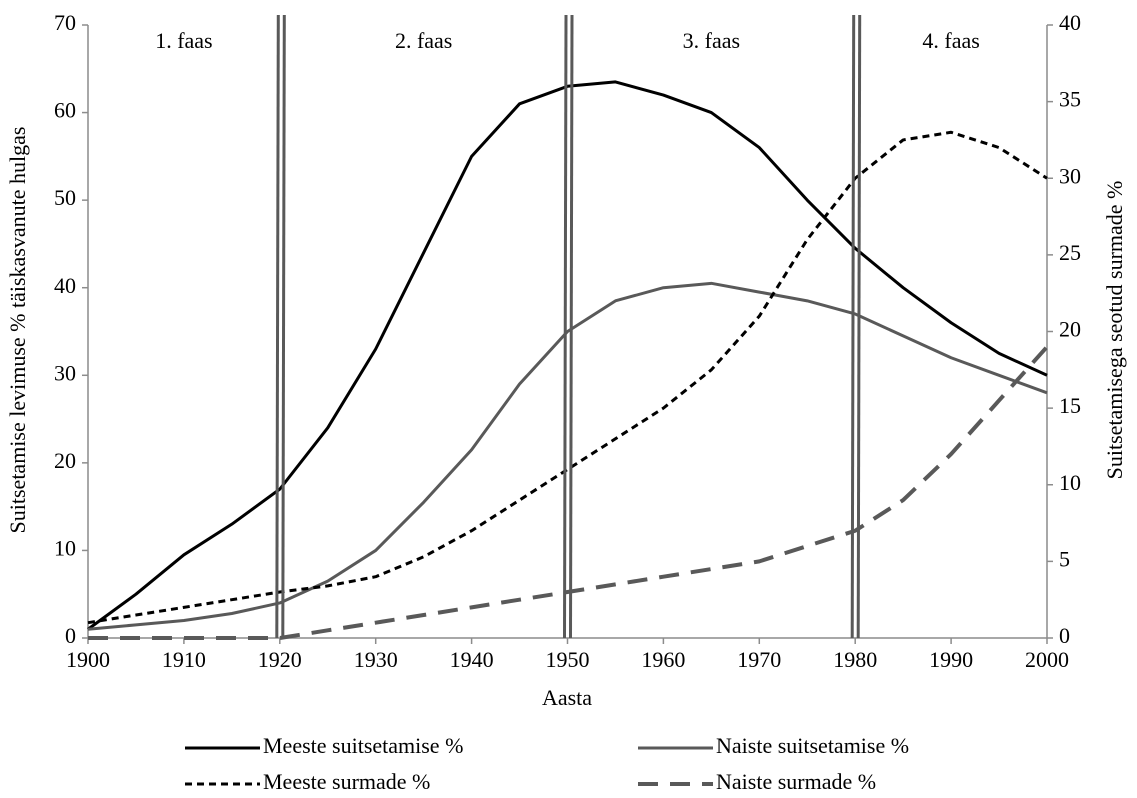 This screenshot has height=798, width=1137. What do you see at coordinates (183, 40) in the screenshot?
I see `phase-label: 1. faas` at bounding box center [183, 40].